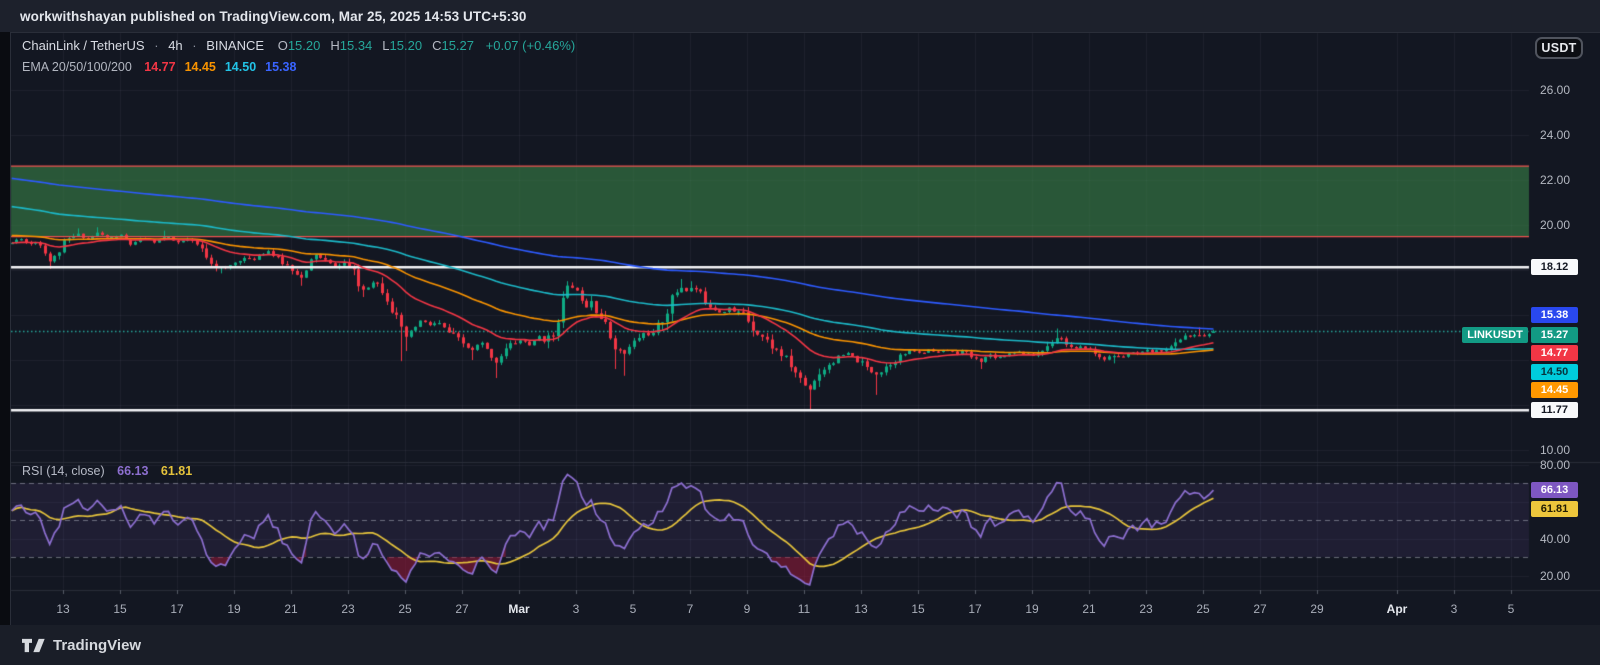 Image resolution: width=1600 pixels, height=665 pixels. I want to click on price-axis-badge: 14.77, so click(1554, 353).